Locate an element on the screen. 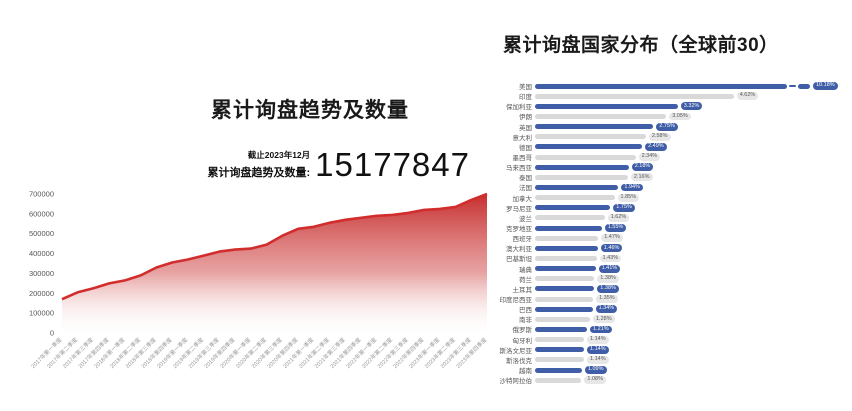 This screenshot has height=411, width=852. bar-value-badge: 1.28% is located at coordinates (604, 319).